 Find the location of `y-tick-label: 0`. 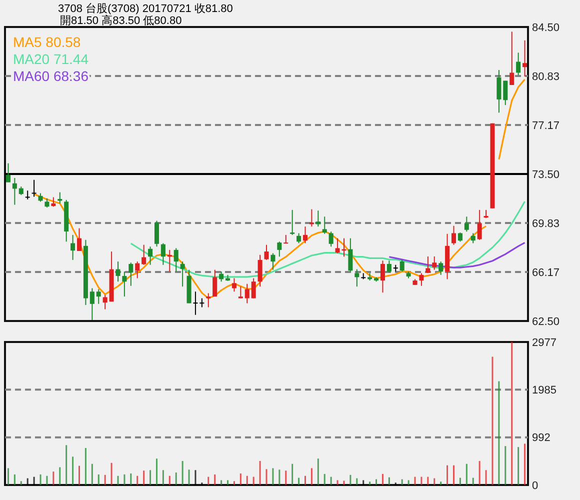

y-tick-label: 0 is located at coordinates (535, 486).